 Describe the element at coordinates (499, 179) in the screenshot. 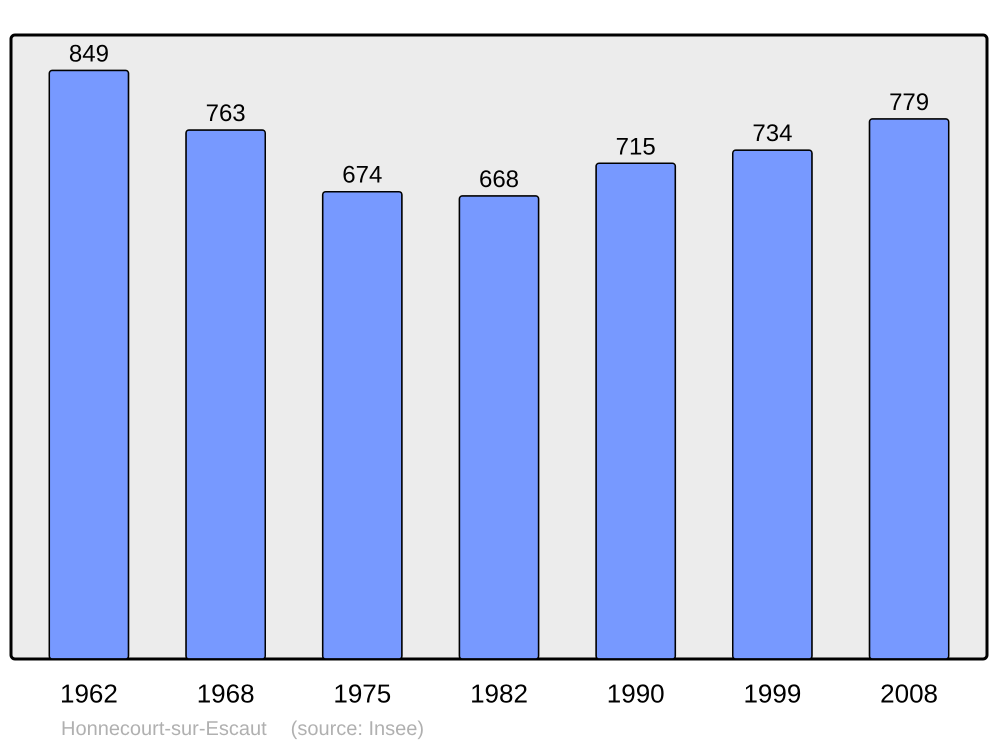

I see `data-label: 668` at that location.